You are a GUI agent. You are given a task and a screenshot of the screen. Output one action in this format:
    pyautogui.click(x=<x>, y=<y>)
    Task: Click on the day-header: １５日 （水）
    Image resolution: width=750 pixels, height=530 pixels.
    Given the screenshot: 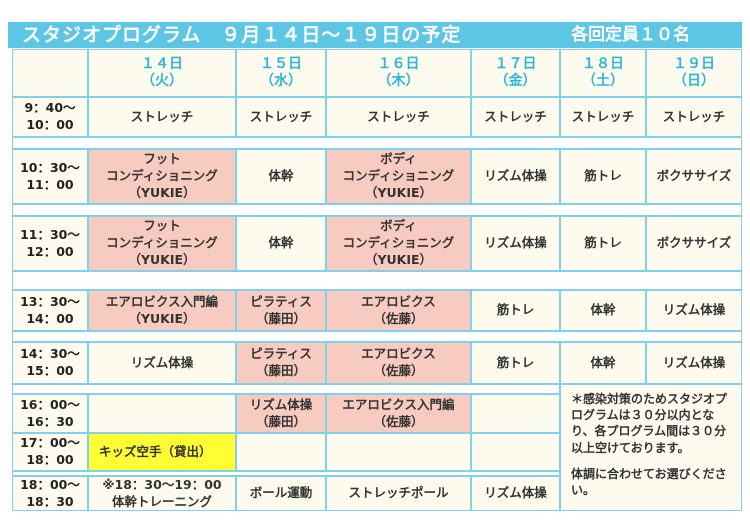 What is the action you would take?
    pyautogui.click(x=281, y=73)
    